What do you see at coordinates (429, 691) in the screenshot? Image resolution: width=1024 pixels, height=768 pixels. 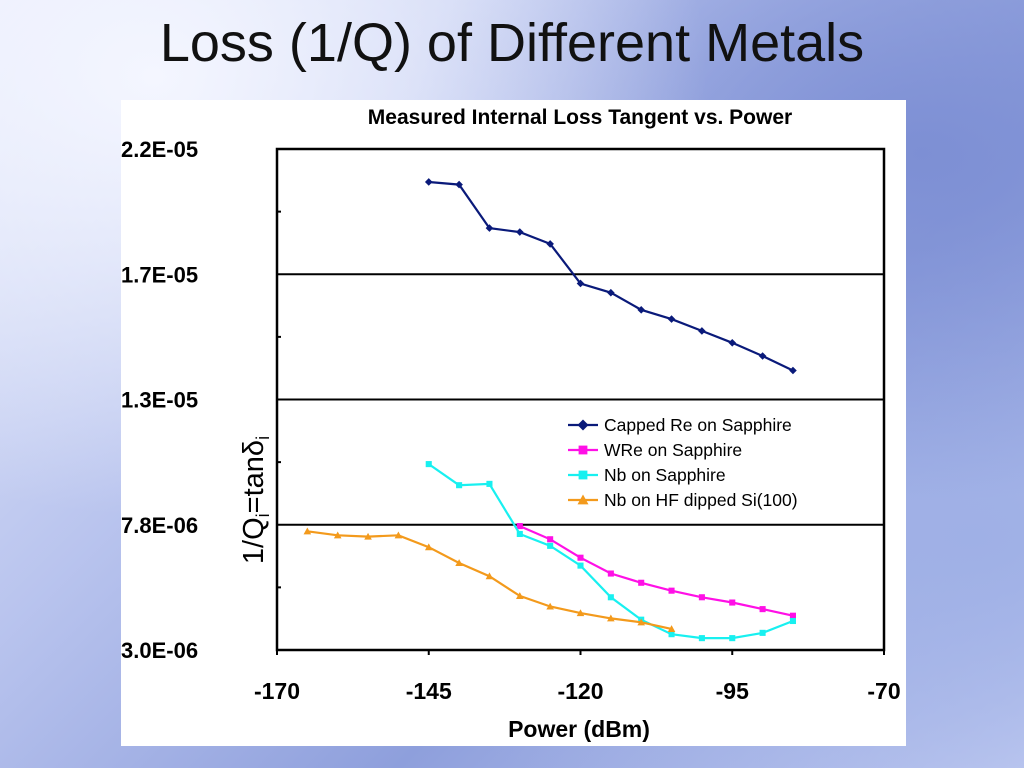 I see `x-tick-label: -145` at bounding box center [429, 691].